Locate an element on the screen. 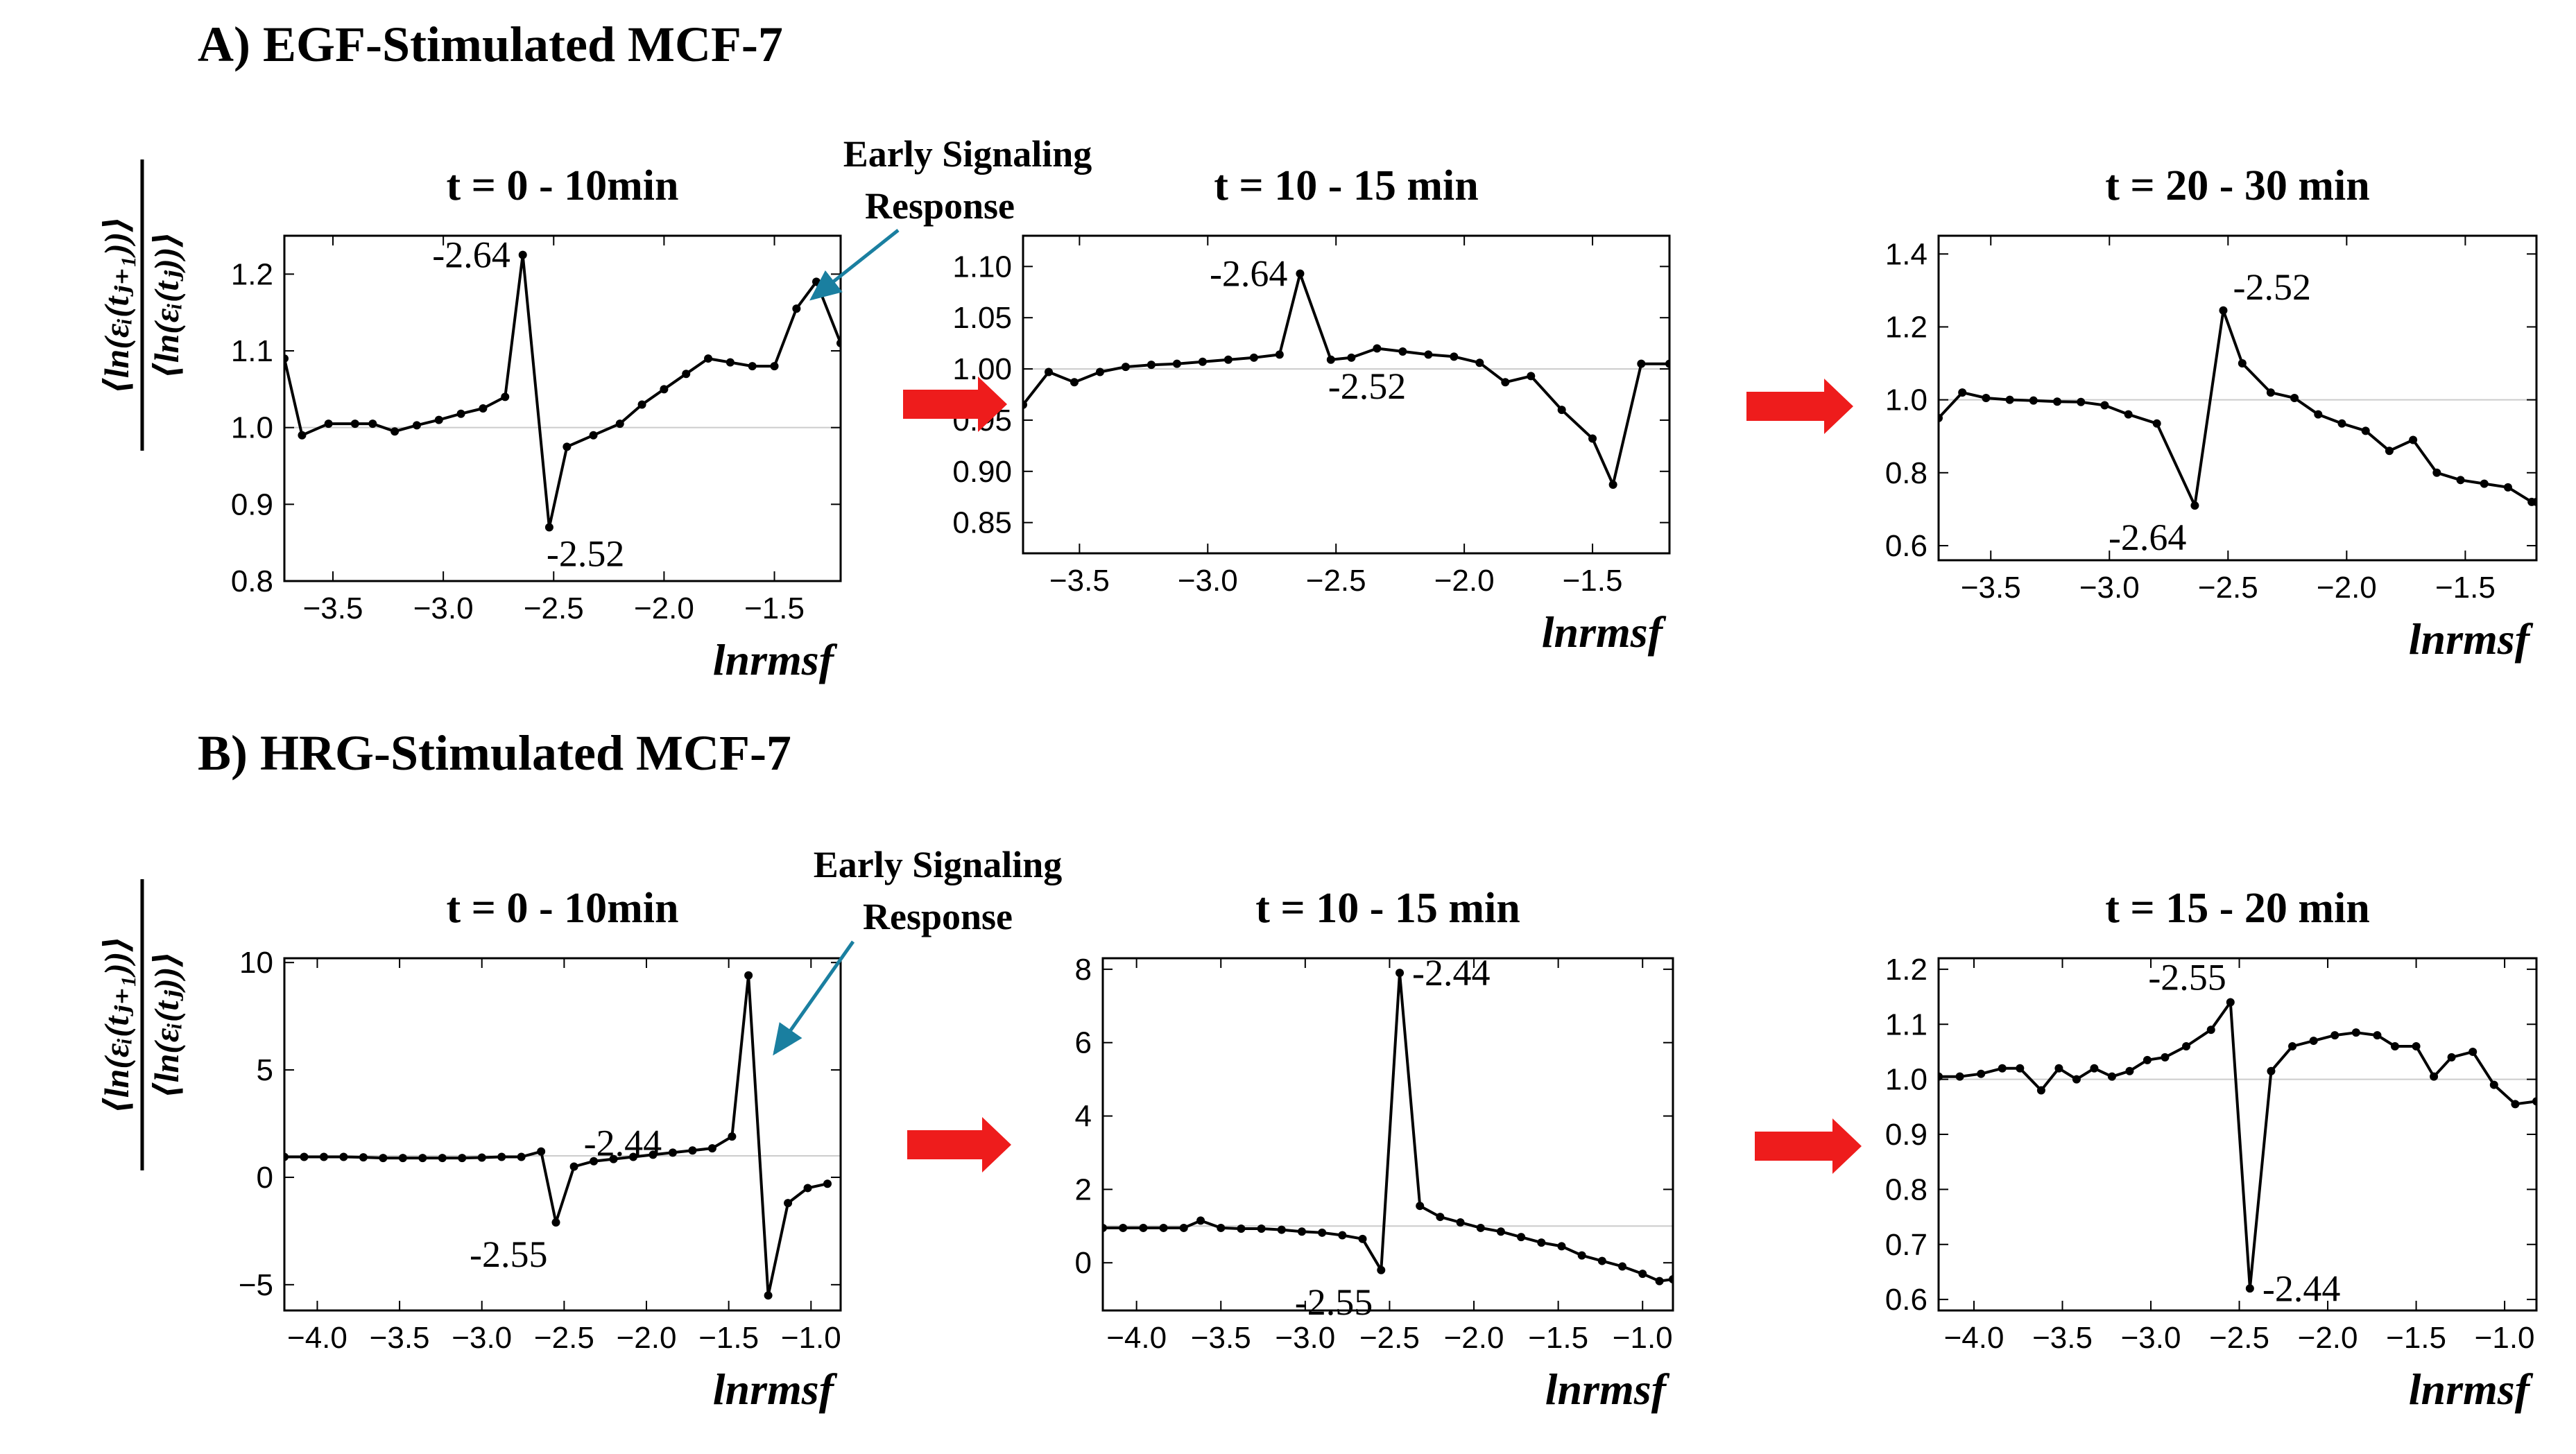 The image size is (2576, 1454). y-tick-label: 5 is located at coordinates (265, 1070).